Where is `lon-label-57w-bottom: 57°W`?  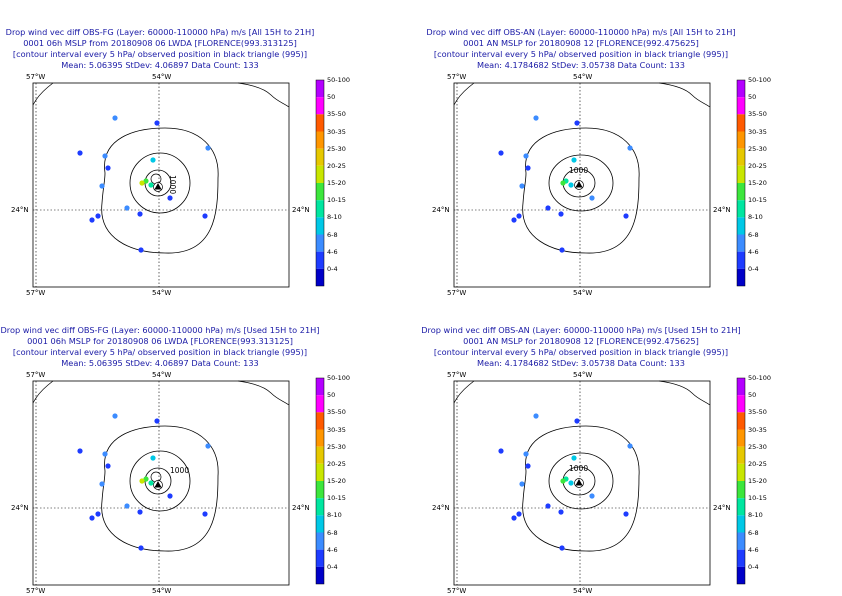 lon-label-57w-bottom: 57°W is located at coordinates (457, 591).